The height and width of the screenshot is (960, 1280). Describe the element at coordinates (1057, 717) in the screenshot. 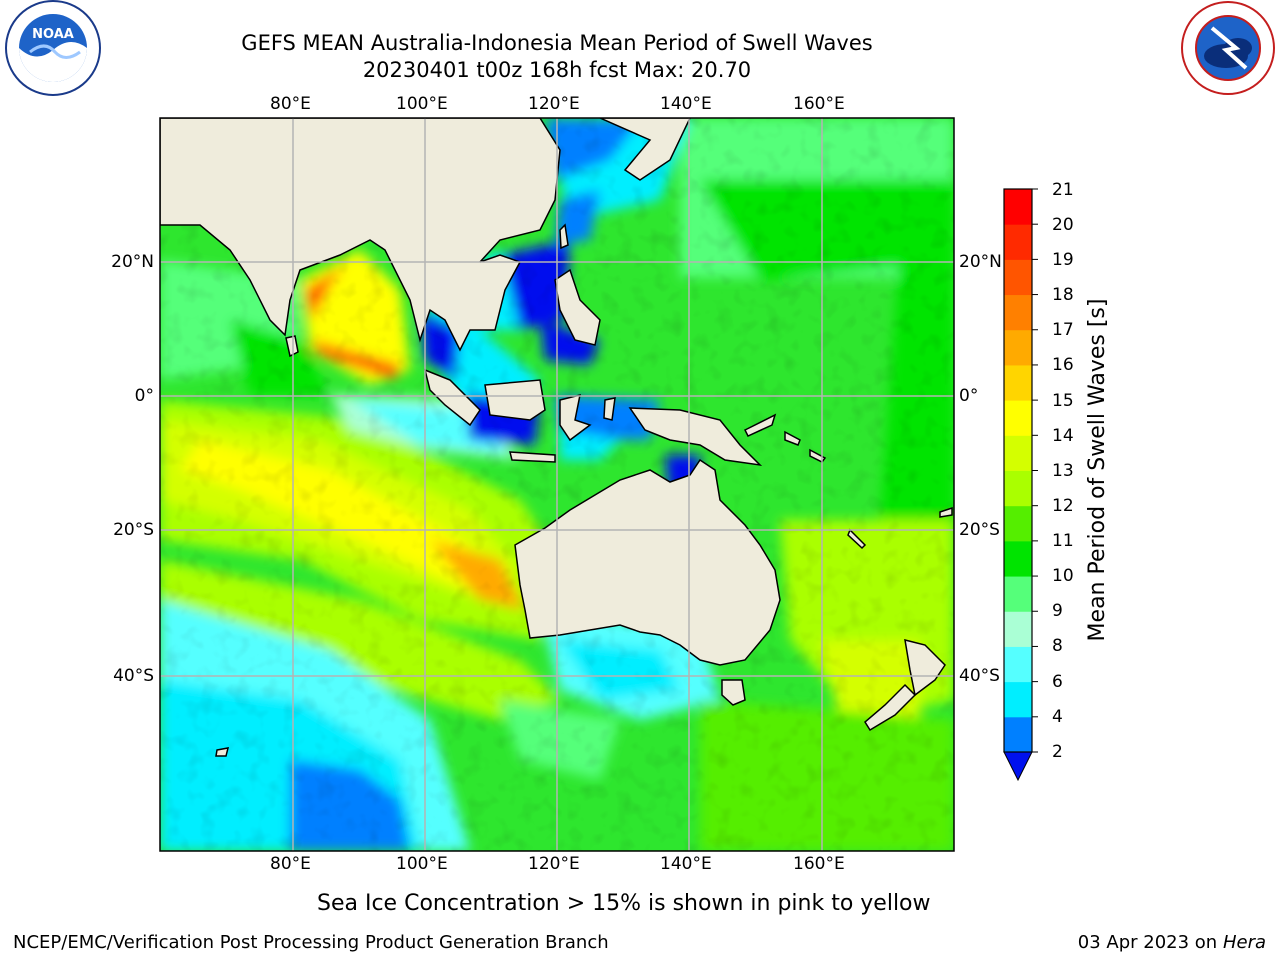

I see `colorbar-tick-4: 4` at that location.